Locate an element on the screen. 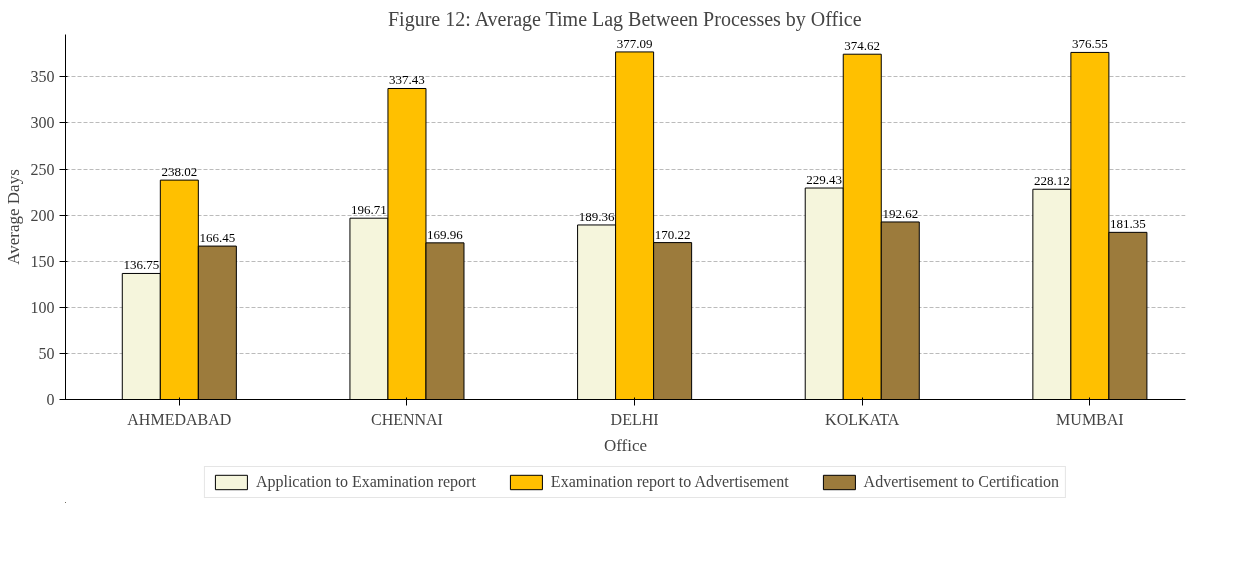 This screenshot has height=580, width=1241. data-label: 229.43 is located at coordinates (824, 180).